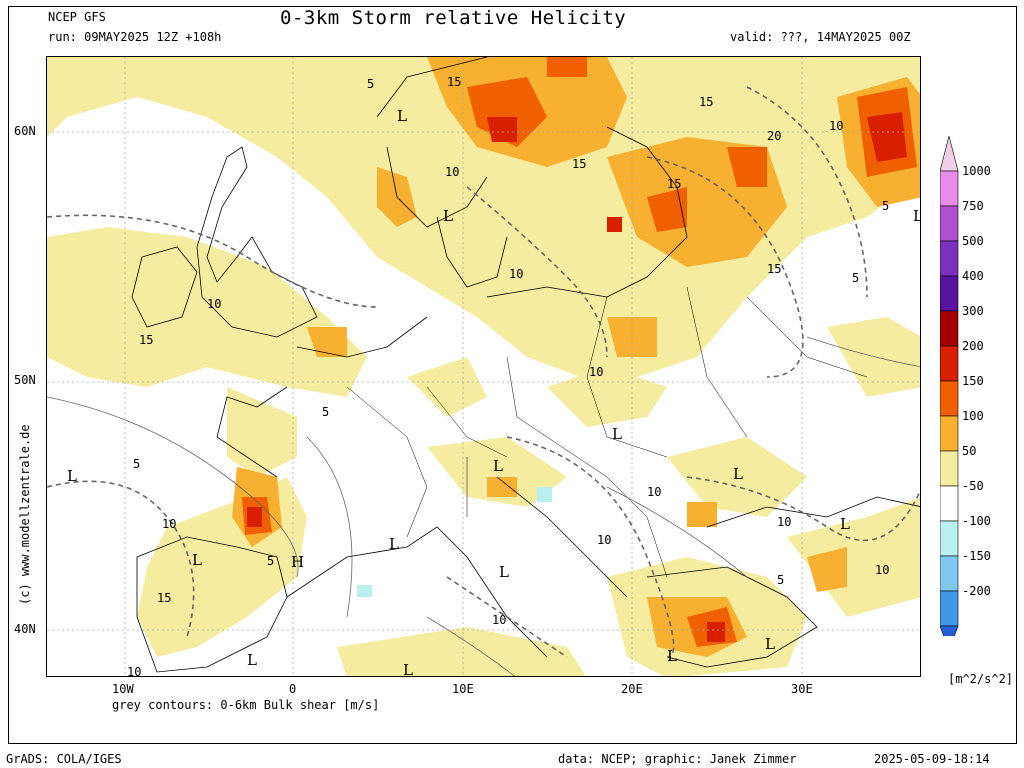 The height and width of the screenshot is (768, 1024). What do you see at coordinates (25, 514) in the screenshot?
I see `credit-text: (c) www.modellzentrale.de` at bounding box center [25, 514].